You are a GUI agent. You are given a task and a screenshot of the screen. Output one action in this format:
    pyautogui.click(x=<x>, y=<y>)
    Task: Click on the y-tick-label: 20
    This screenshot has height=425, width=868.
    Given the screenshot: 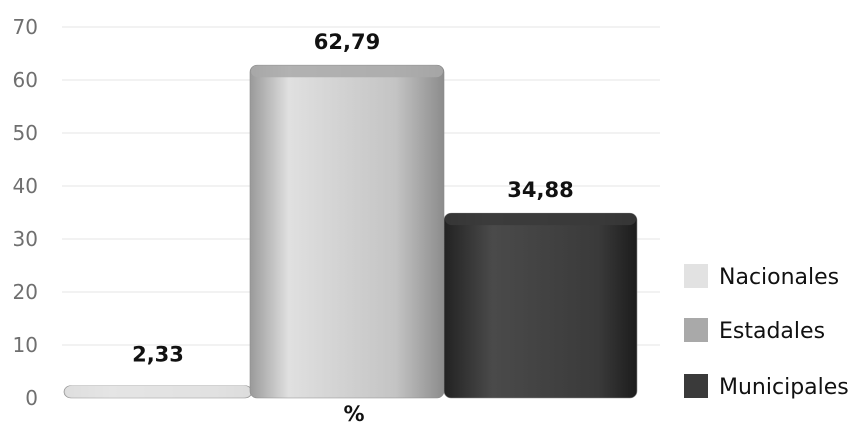 What is the action you would take?
    pyautogui.click(x=25, y=292)
    